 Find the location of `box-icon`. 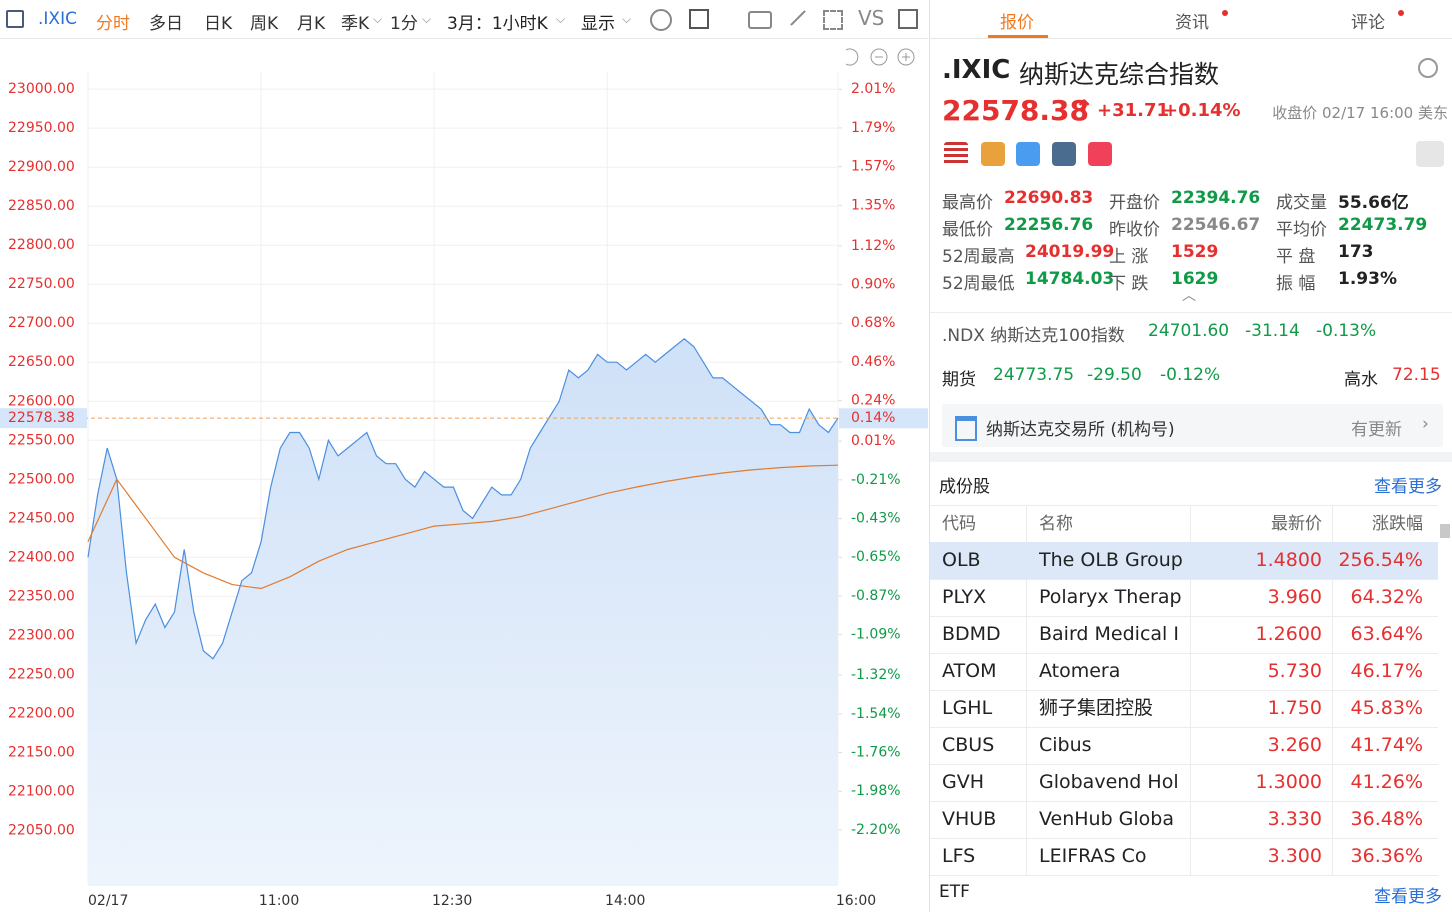

box-icon is located at coordinates (699, 19).